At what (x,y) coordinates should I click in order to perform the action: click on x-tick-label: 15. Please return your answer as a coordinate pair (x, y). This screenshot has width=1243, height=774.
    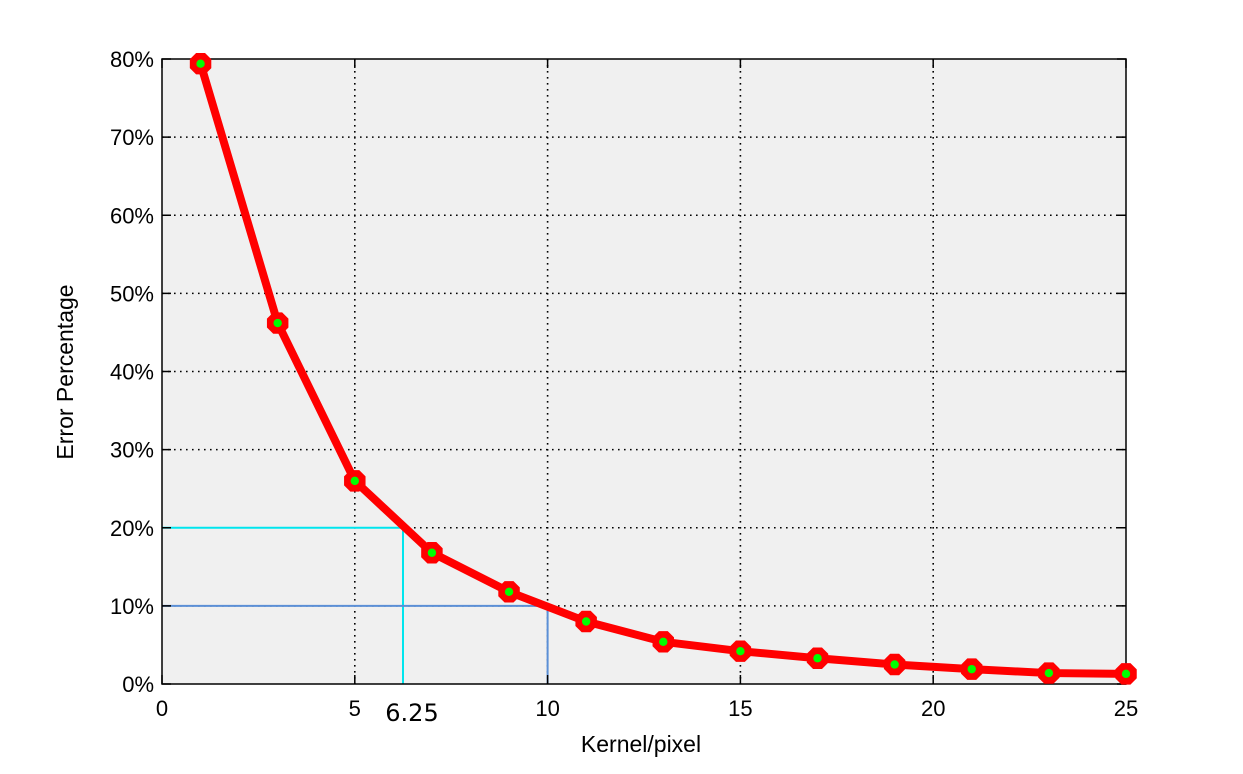
    Looking at the image, I should click on (740, 708).